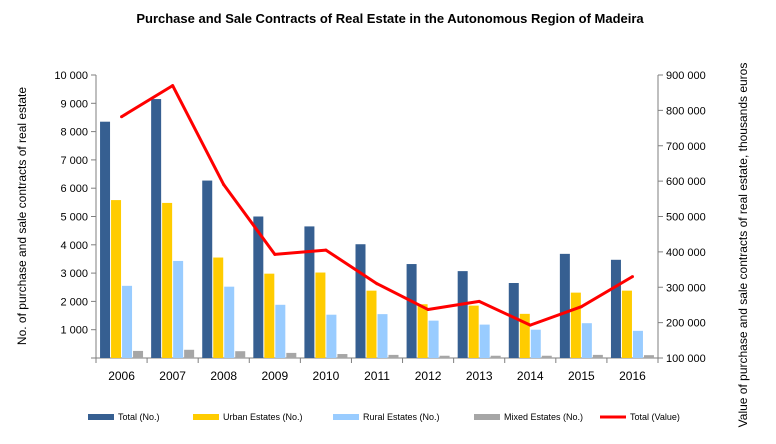 The height and width of the screenshot is (444, 776). I want to click on legend-label: Urban Estates (No.), so click(263, 417).